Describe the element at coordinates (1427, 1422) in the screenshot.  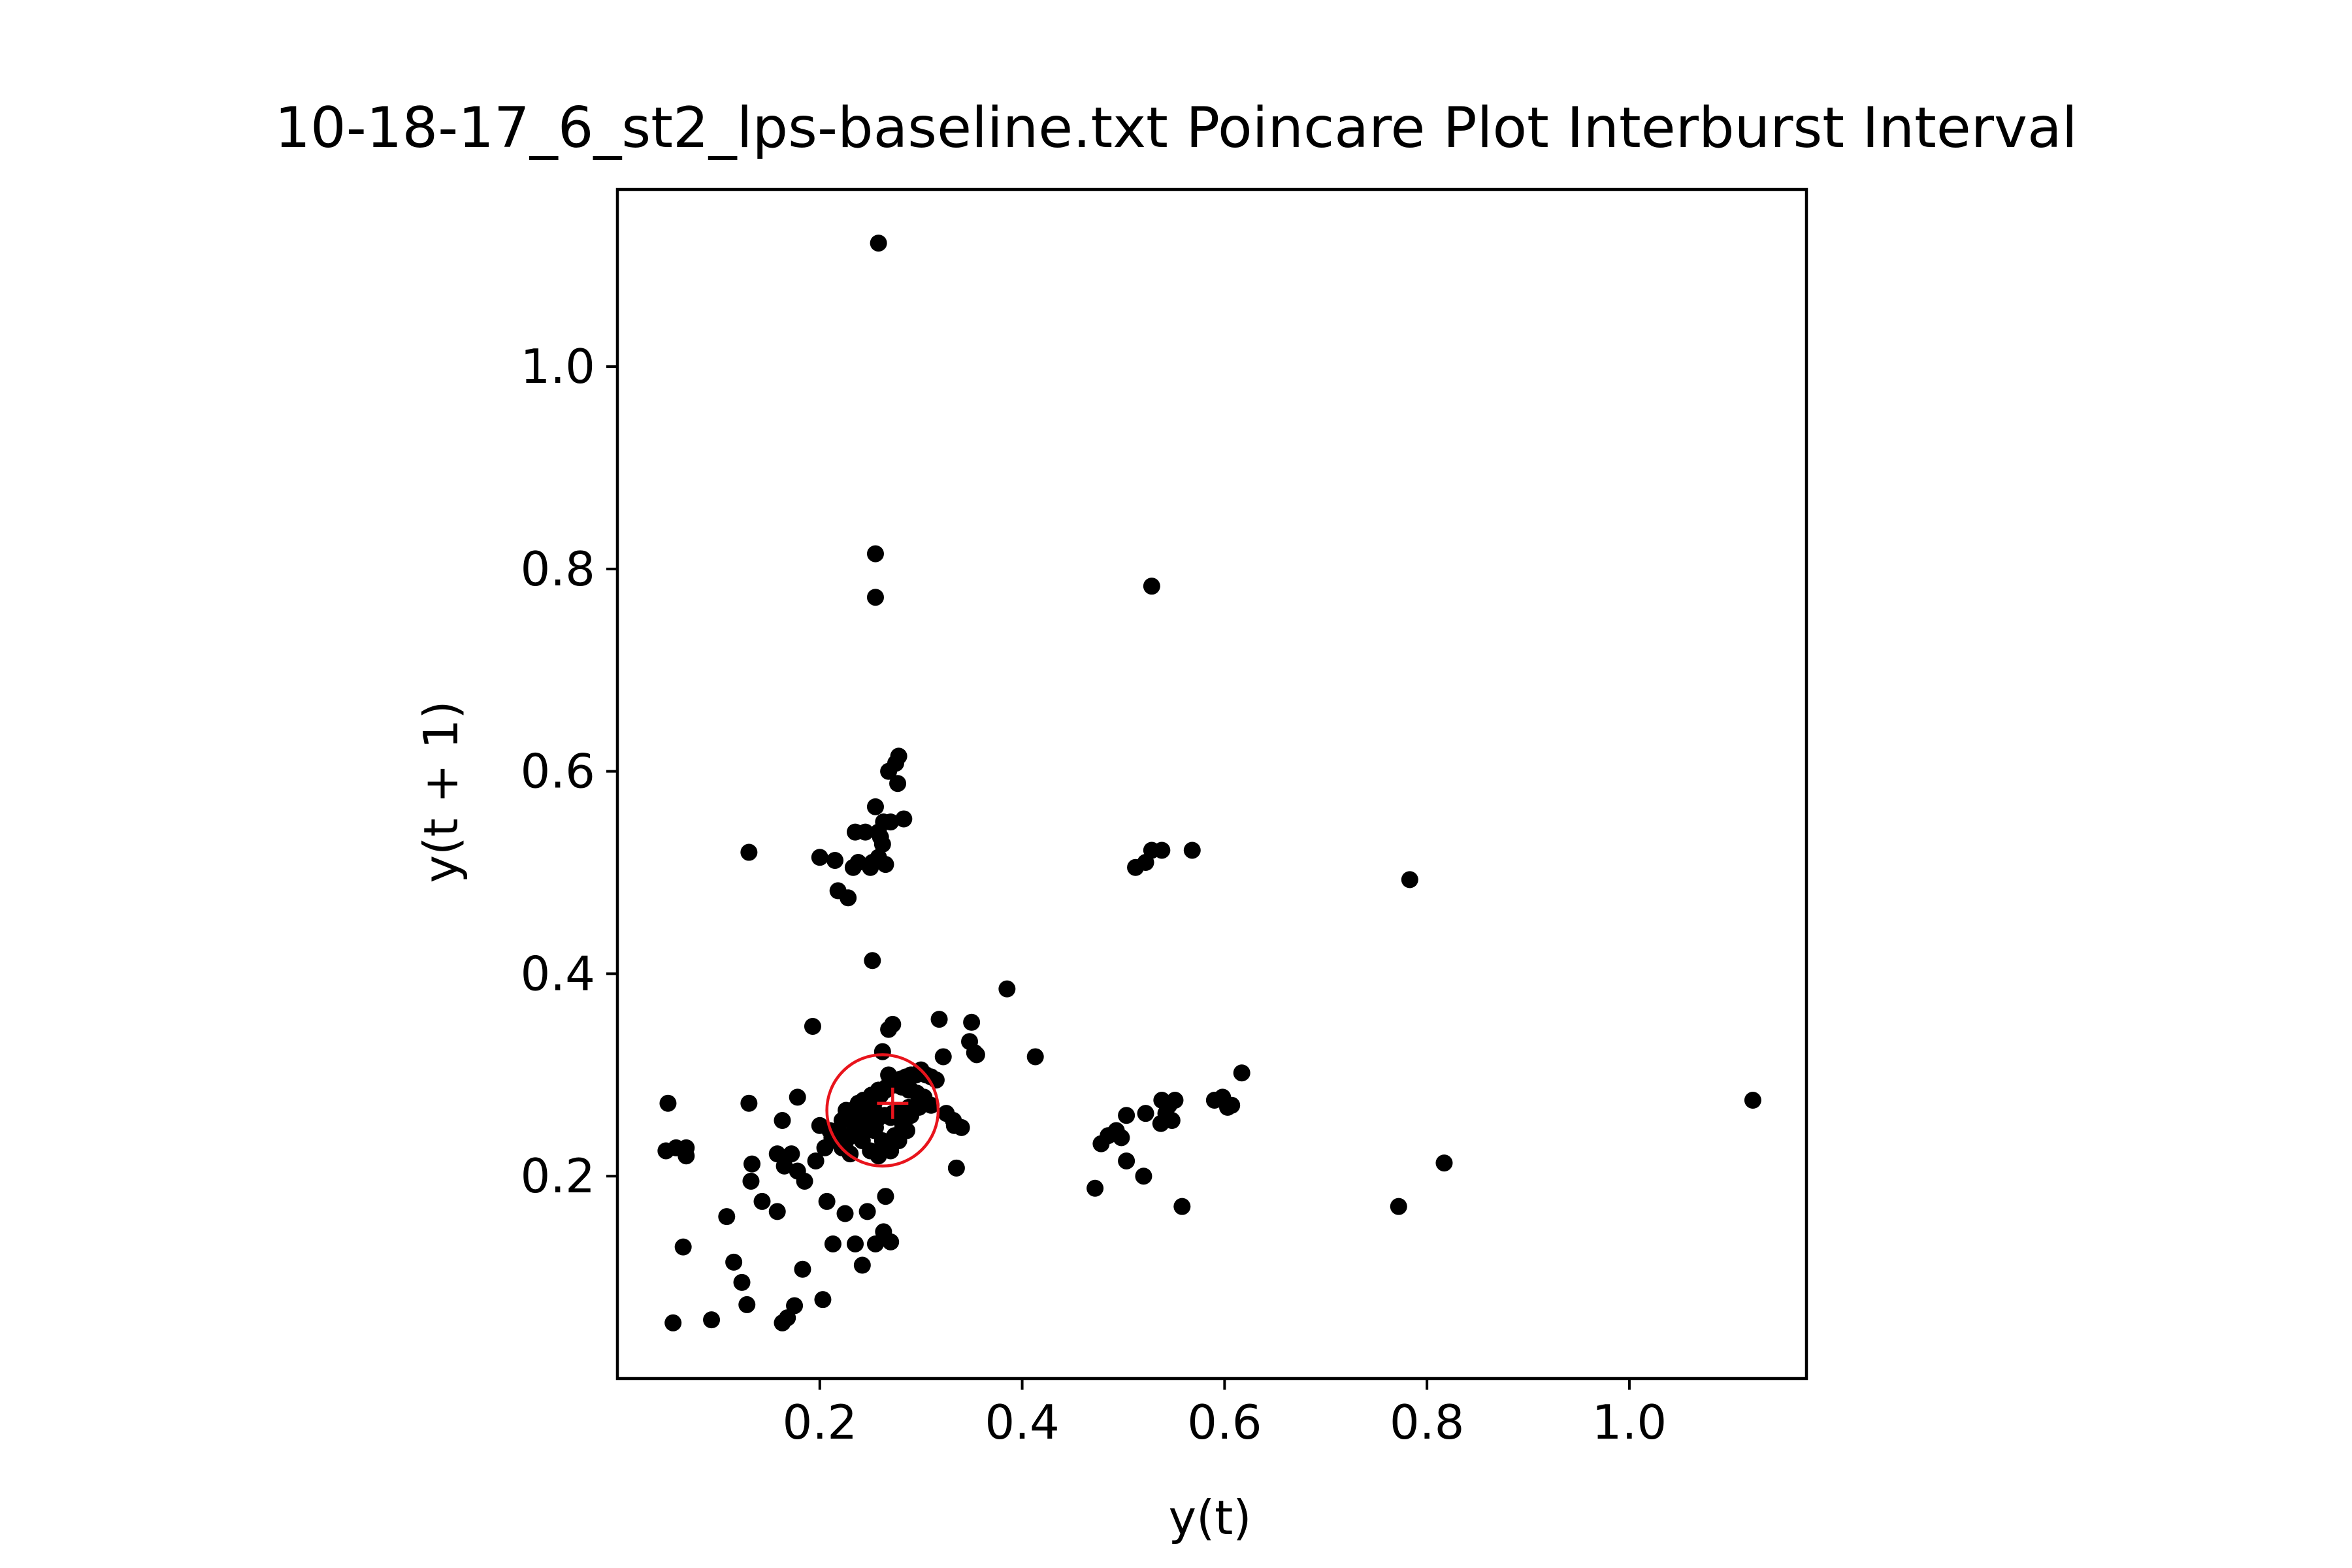
I see `x-tick-label: 0.8` at that location.